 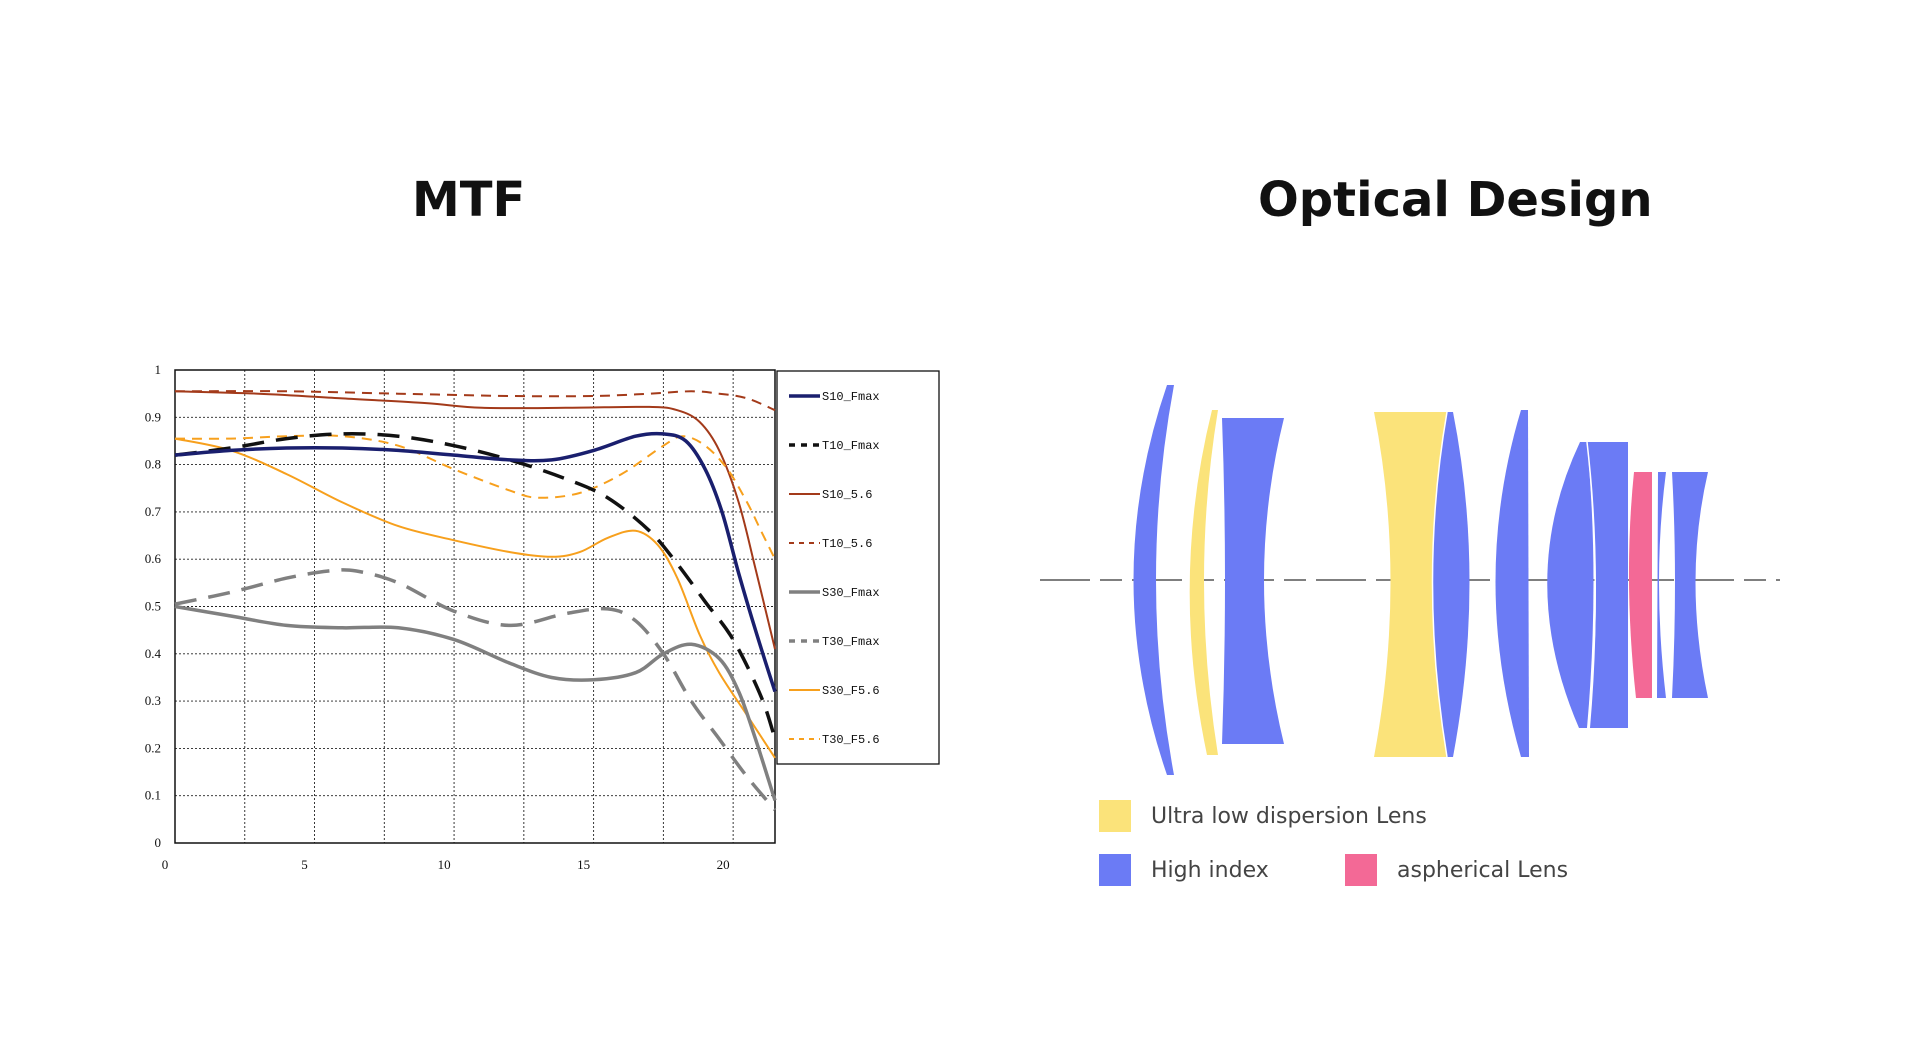 What do you see at coordinates (153, 653) in the screenshot?
I see `y-tick-label: 0.4` at bounding box center [153, 653].